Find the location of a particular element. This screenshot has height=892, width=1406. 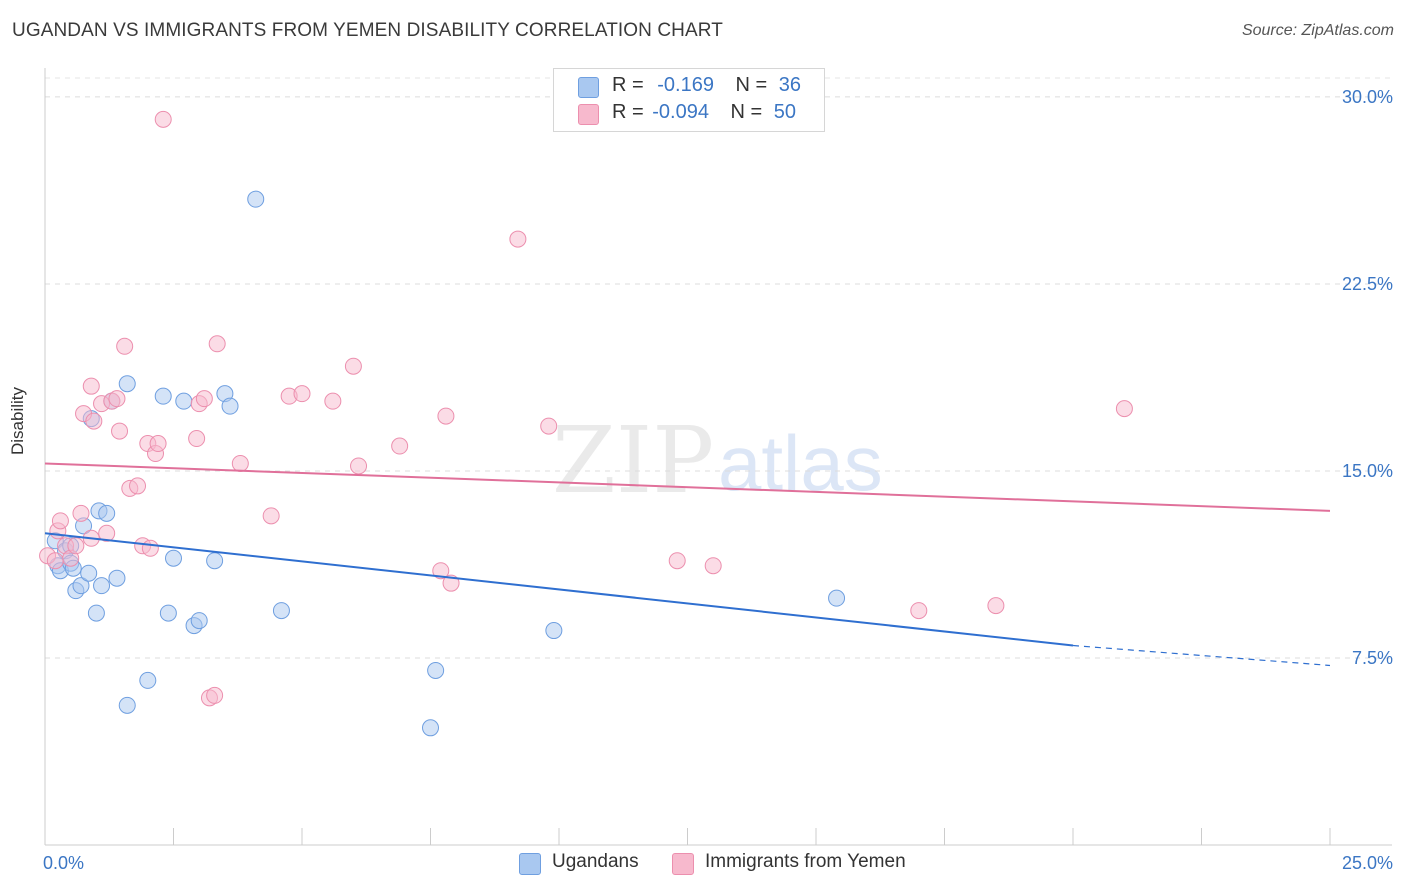

stats-legend: R = -0.169 N = 36 R = -0.094 N = 50 is located at coordinates (689, 100).